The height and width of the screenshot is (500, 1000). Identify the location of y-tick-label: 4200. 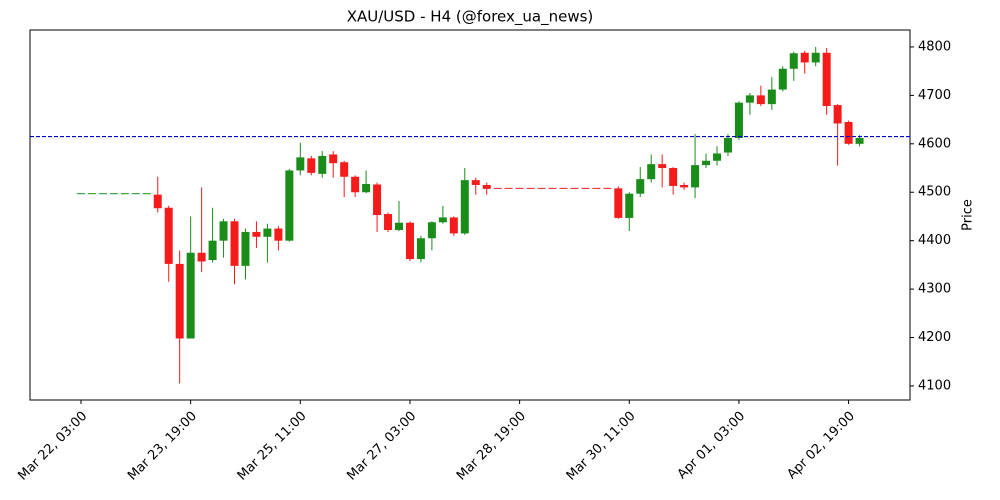
(934, 337).